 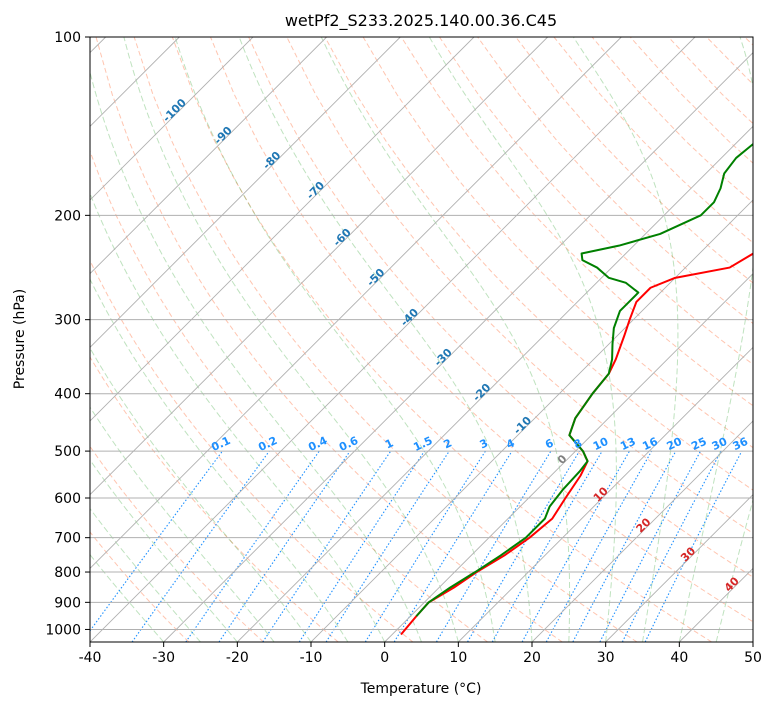 What do you see at coordinates (601, 494) in the screenshot?
I see `isotherm-label: 10` at bounding box center [601, 494].